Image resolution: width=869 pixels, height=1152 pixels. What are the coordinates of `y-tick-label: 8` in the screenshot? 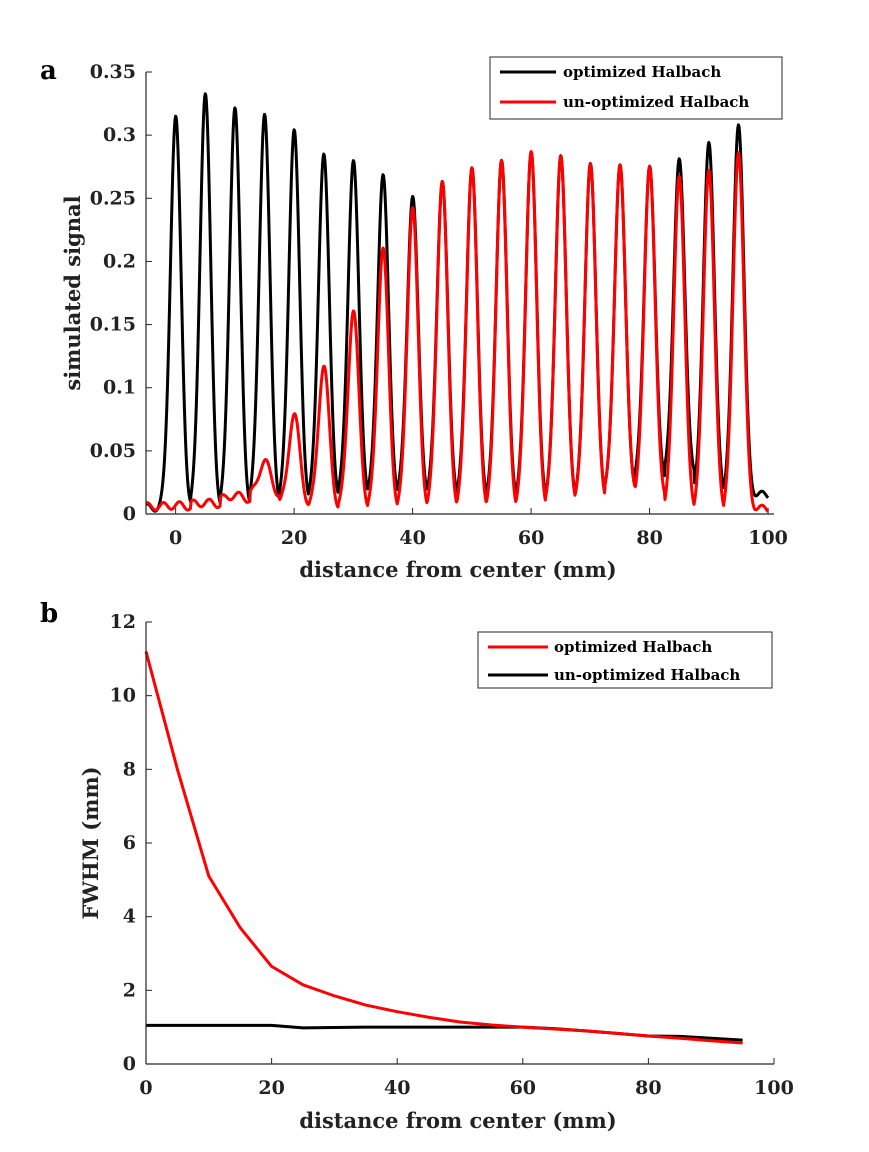 It's located at (129, 769).